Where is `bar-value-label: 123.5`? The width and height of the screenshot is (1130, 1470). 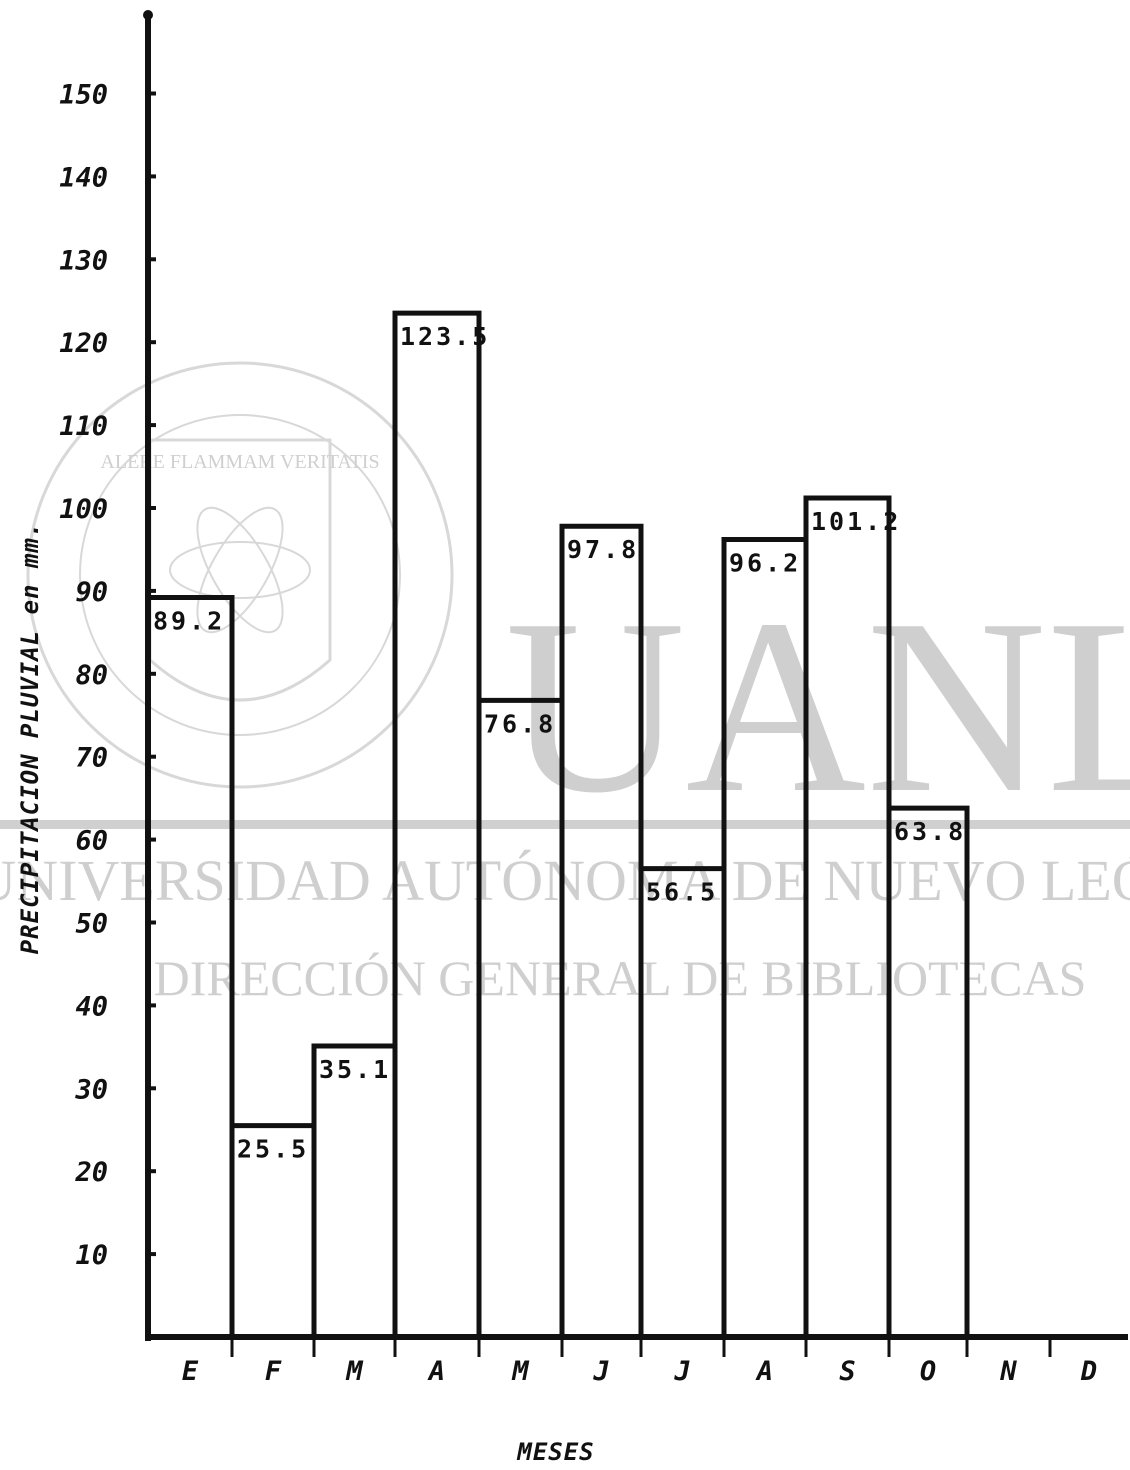 bar-value-label: 123.5 is located at coordinates (445, 336).